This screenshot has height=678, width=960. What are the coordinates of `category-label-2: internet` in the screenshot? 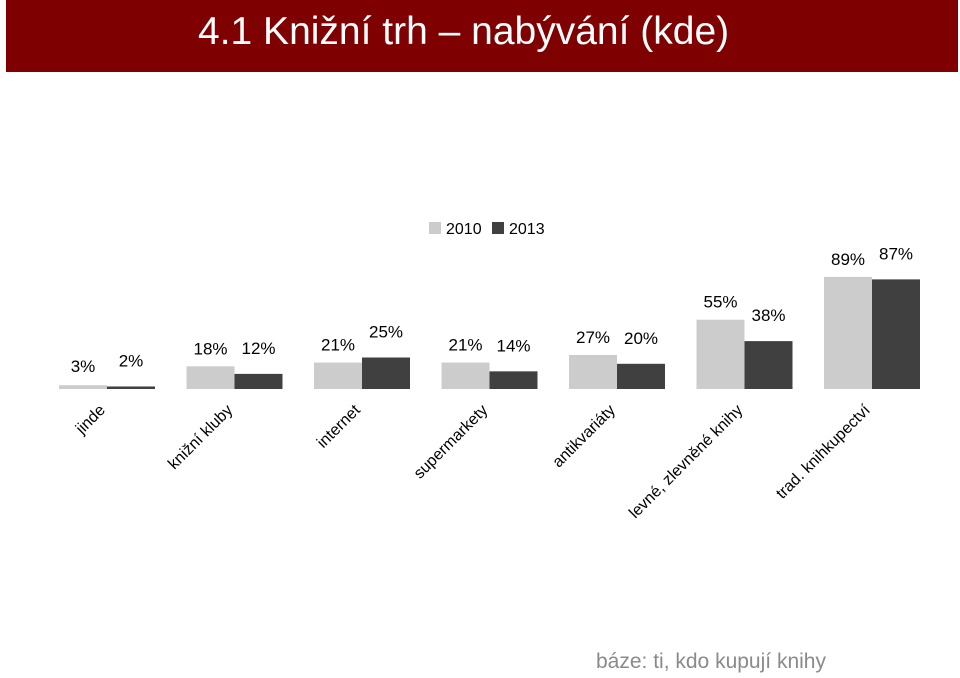 It's located at (339, 426).